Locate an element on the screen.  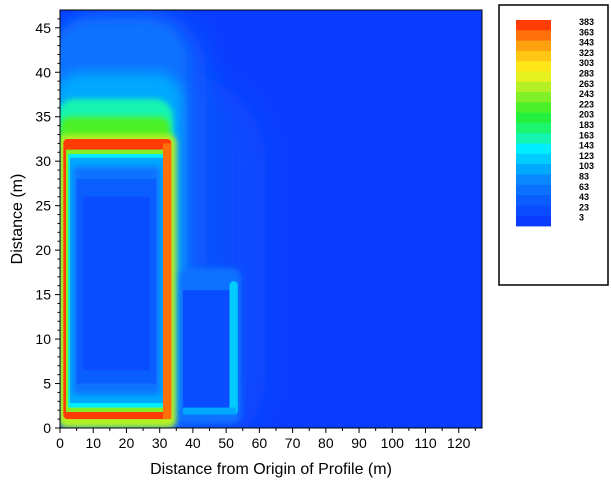
contour-interior-core is located at coordinates (116, 283).